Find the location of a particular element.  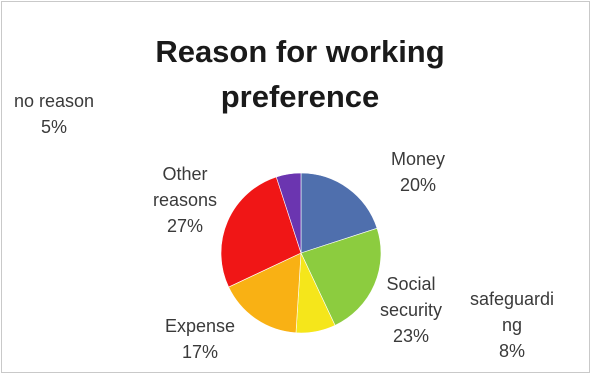

data-label-money: Money 20% is located at coordinates (418, 172).